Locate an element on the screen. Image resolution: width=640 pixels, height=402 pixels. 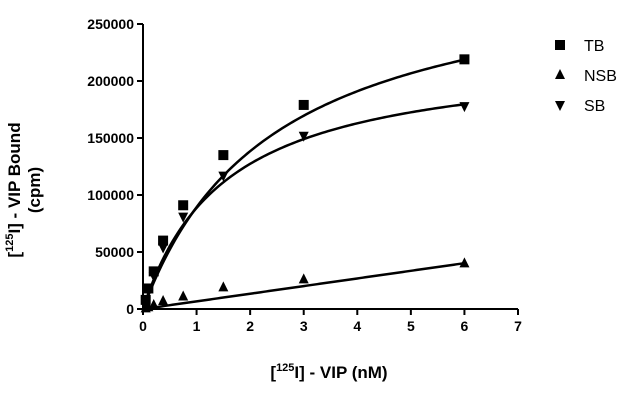
legend-marker-sb is located at coordinates (560, 106).